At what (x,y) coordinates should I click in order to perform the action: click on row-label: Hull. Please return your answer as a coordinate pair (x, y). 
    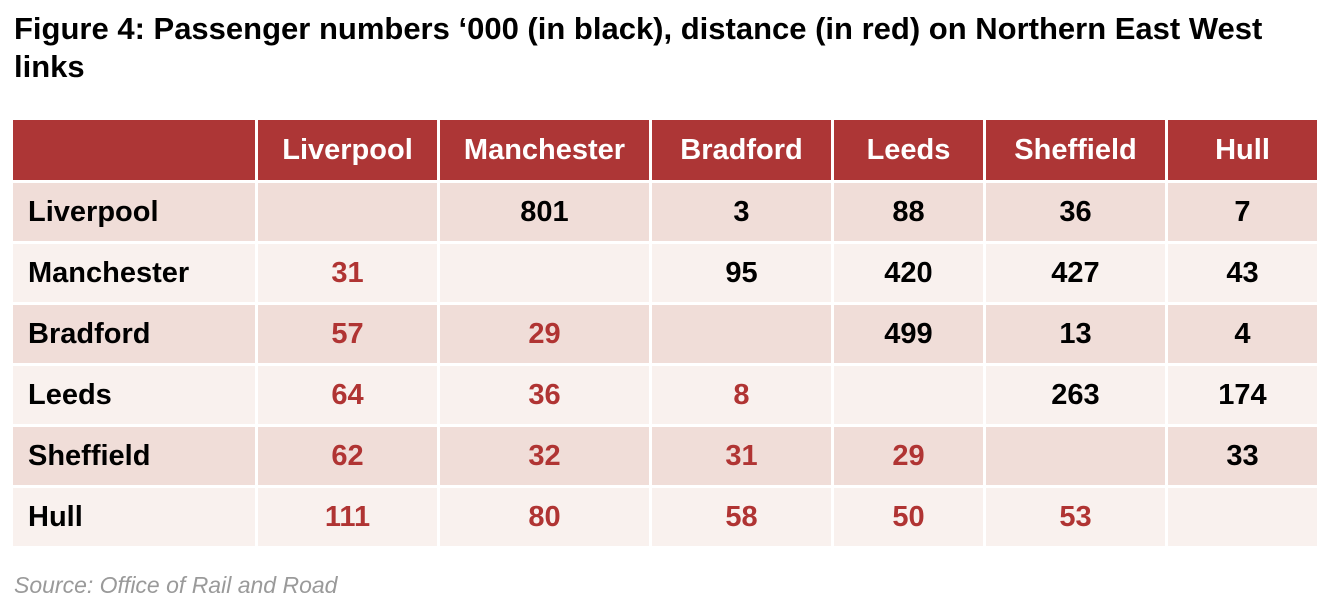
    Looking at the image, I should click on (134, 517).